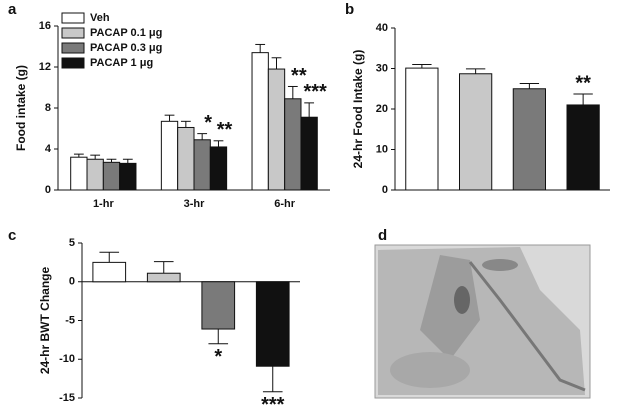  Describe the element at coordinates (285, 204) in the screenshot. I see `x-tick-label: 6-hr` at that location.